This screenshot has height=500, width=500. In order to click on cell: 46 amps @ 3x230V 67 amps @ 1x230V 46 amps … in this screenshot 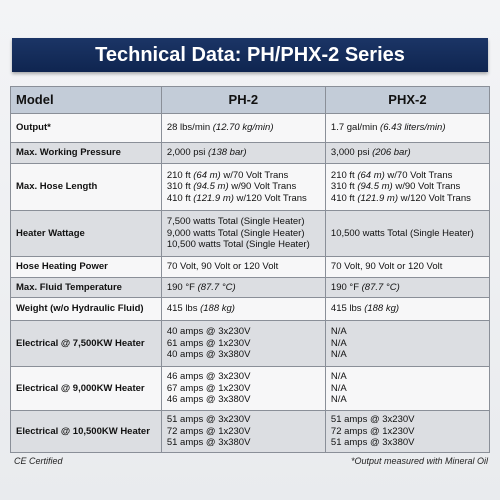, I will do `click(243, 388)`.